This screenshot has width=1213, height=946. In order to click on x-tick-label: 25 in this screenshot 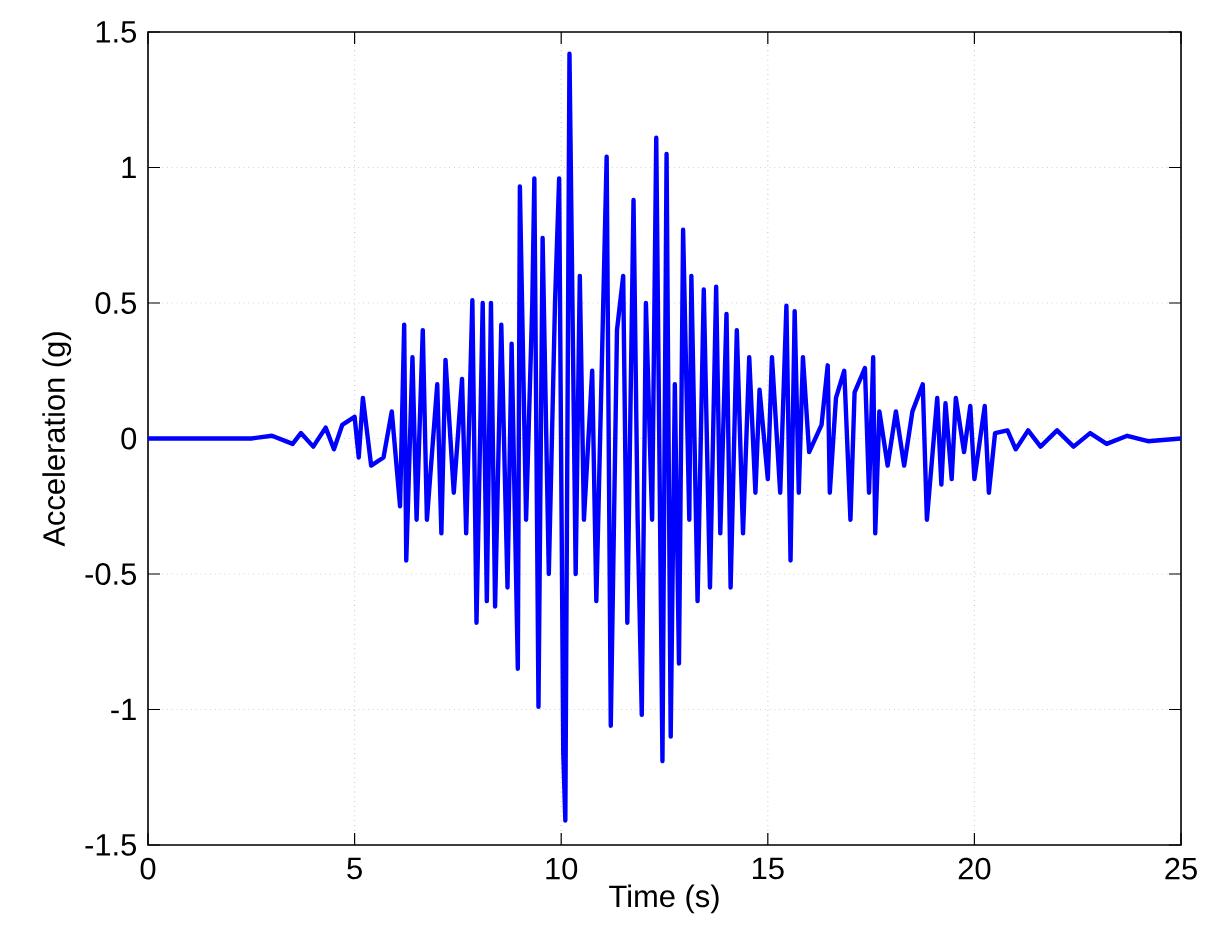, I will do `click(1181, 868)`.